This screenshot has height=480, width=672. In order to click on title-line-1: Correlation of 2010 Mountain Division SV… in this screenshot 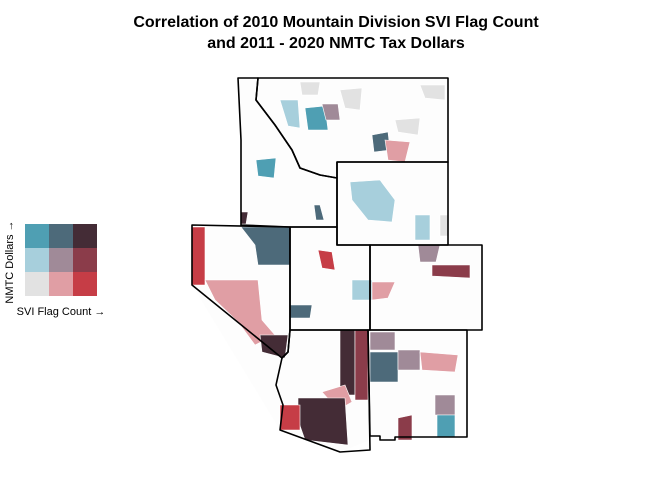, I will do `click(336, 22)`.